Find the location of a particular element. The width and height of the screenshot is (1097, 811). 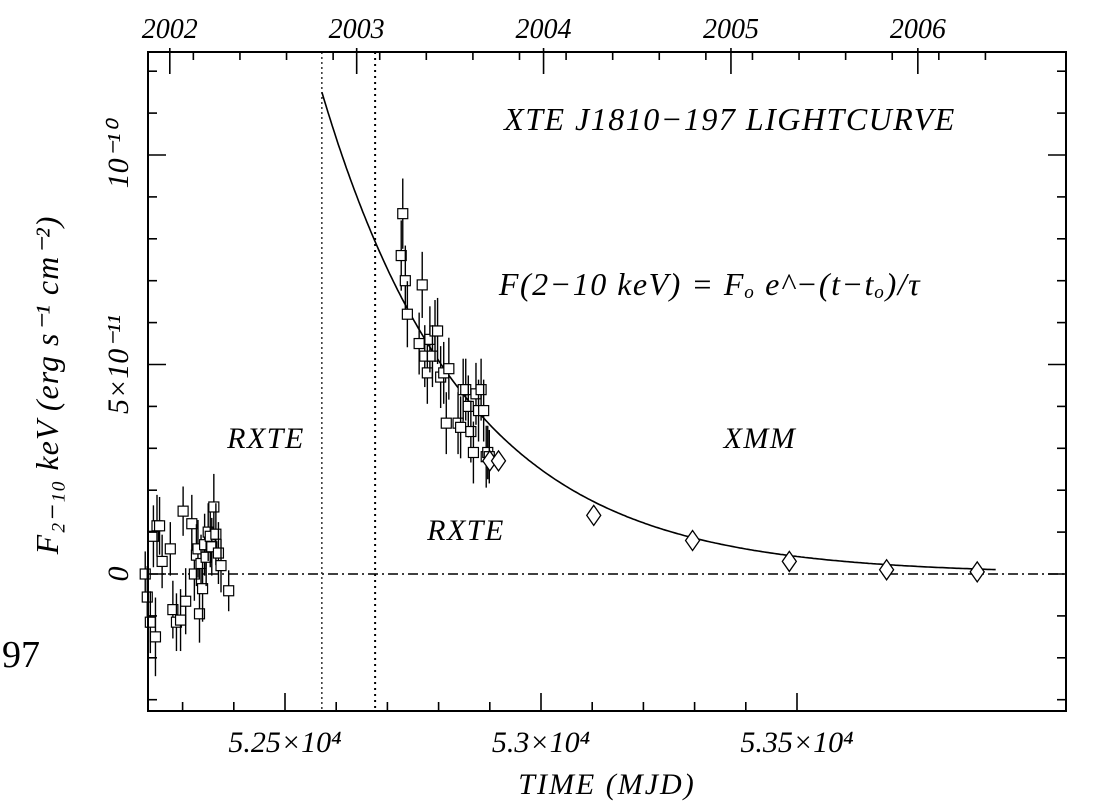

year-label: 2006 is located at coordinates (918, 29).